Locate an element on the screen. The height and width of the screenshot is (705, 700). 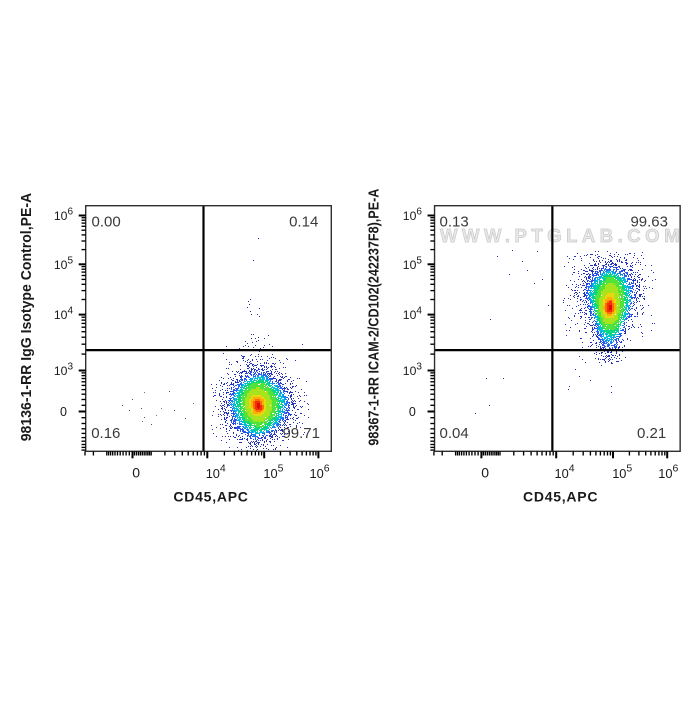
svg-text: 0.16 is located at coordinates (105, 433).